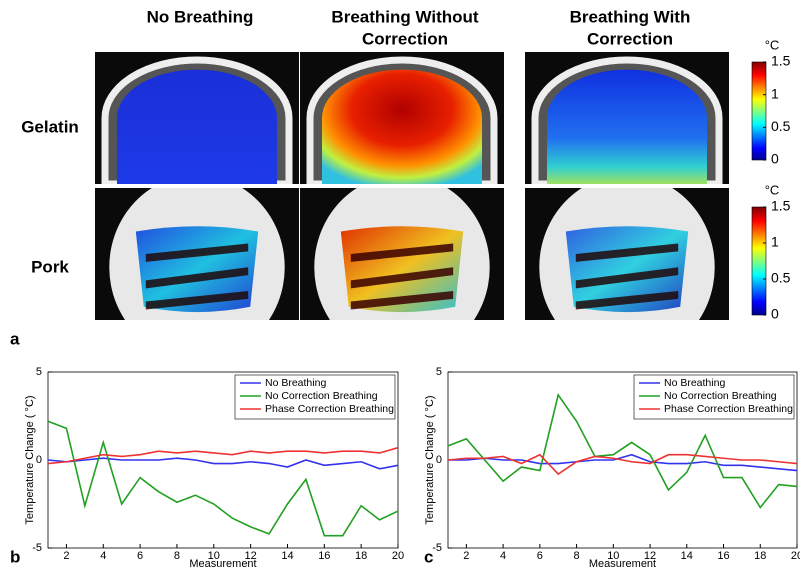 This screenshot has width=800, height=573. Describe the element at coordinates (50, 266) in the screenshot. I see `row-label: Pork` at that location.